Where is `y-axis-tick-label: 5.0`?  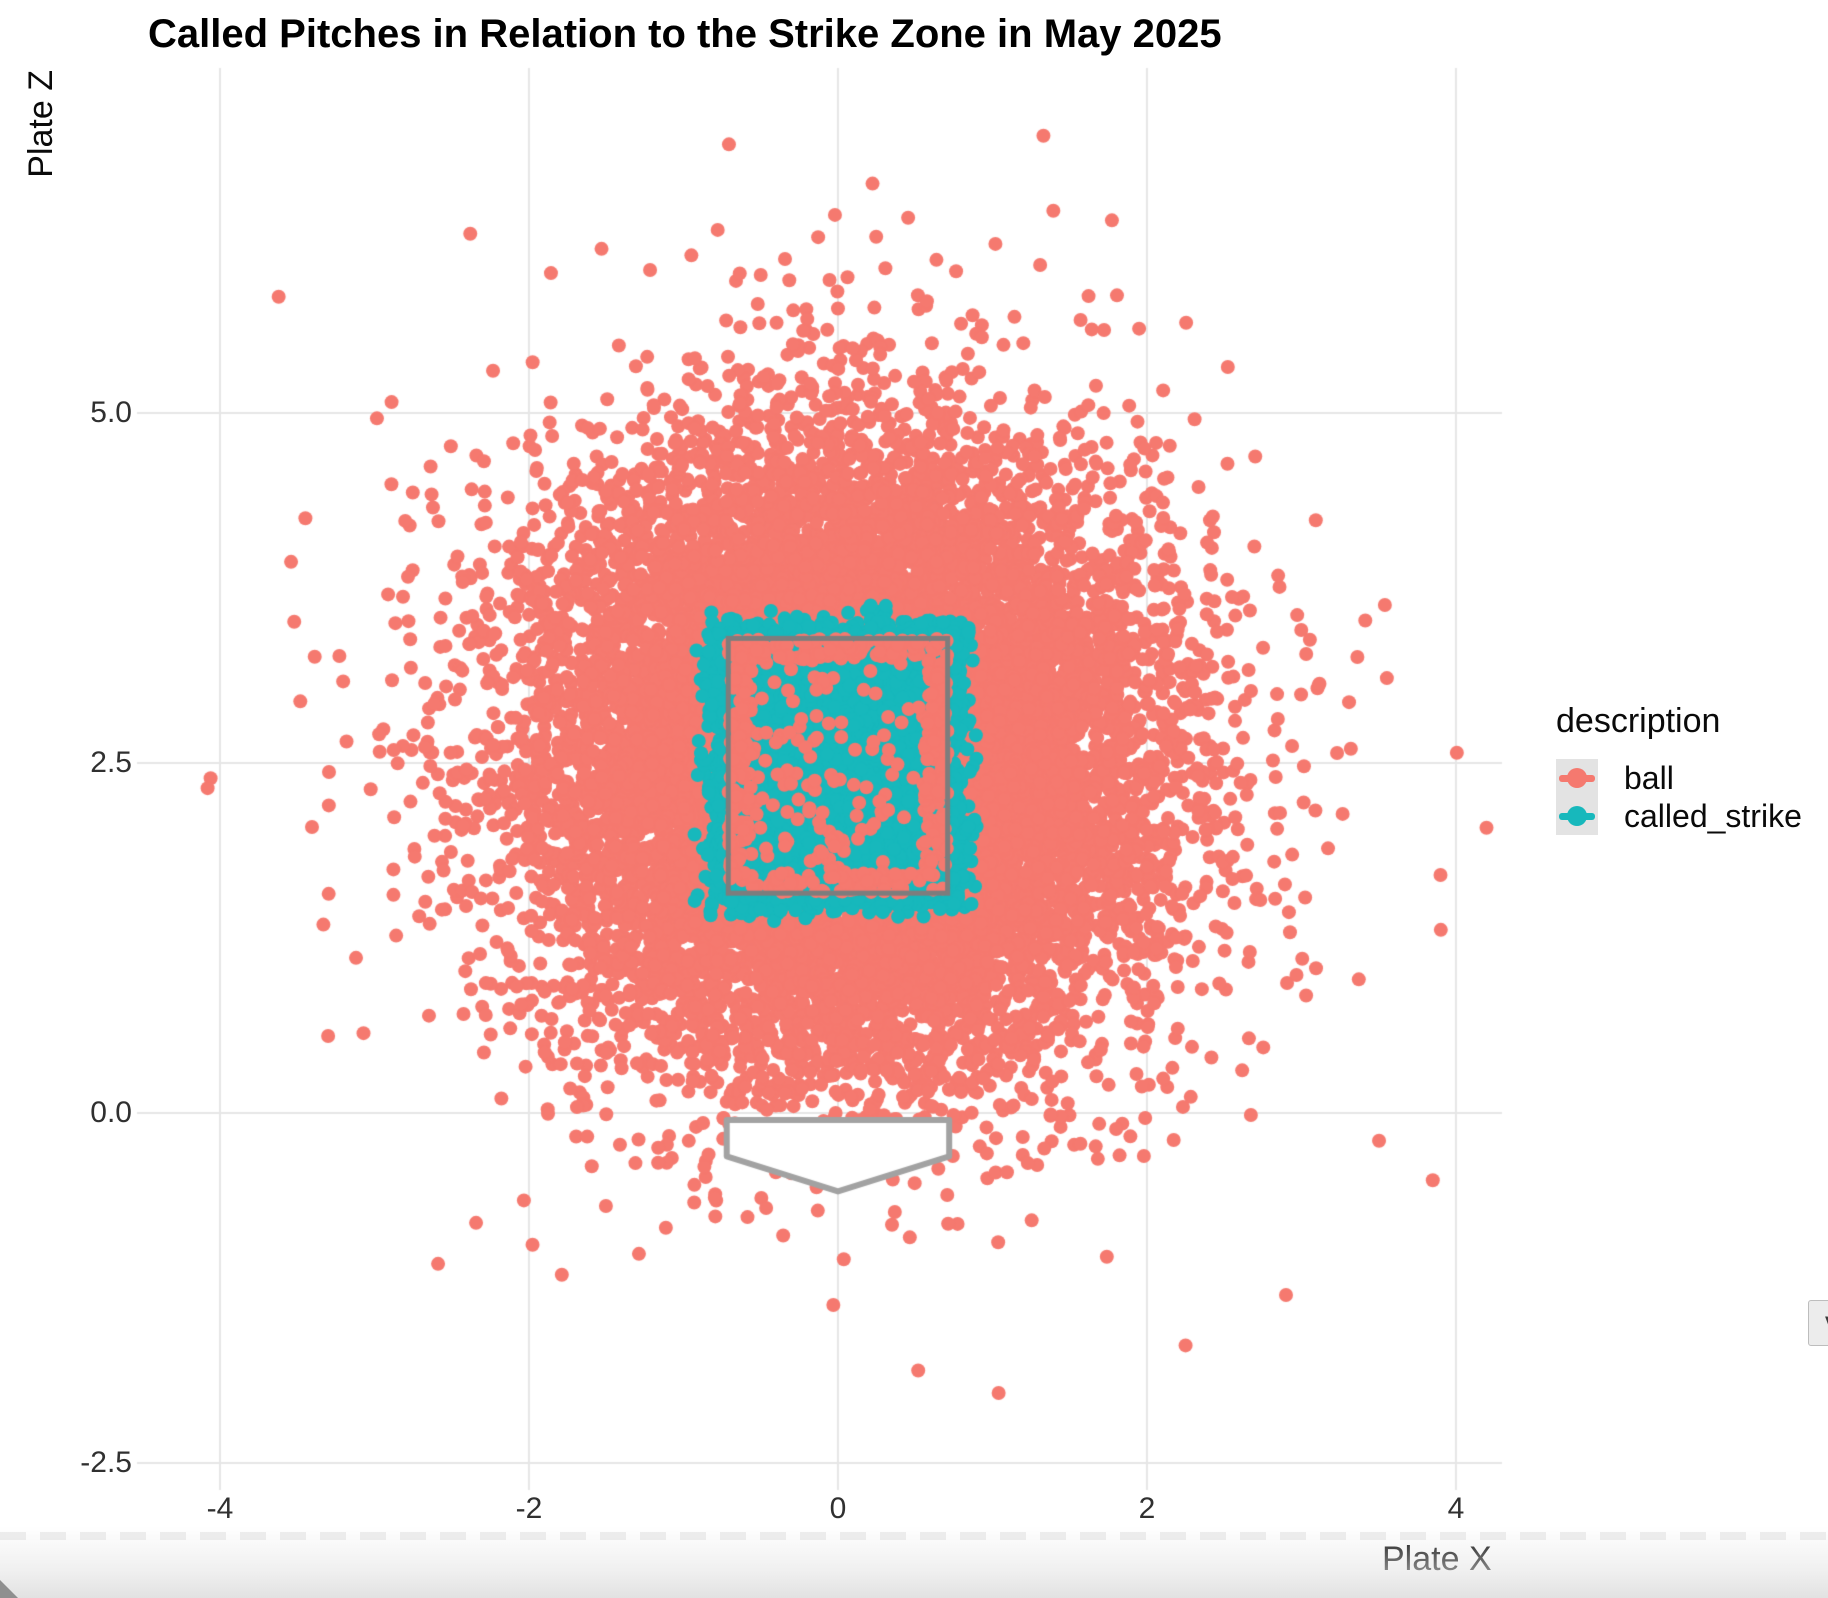 y-axis-tick-label: 5.0 is located at coordinates (111, 412).